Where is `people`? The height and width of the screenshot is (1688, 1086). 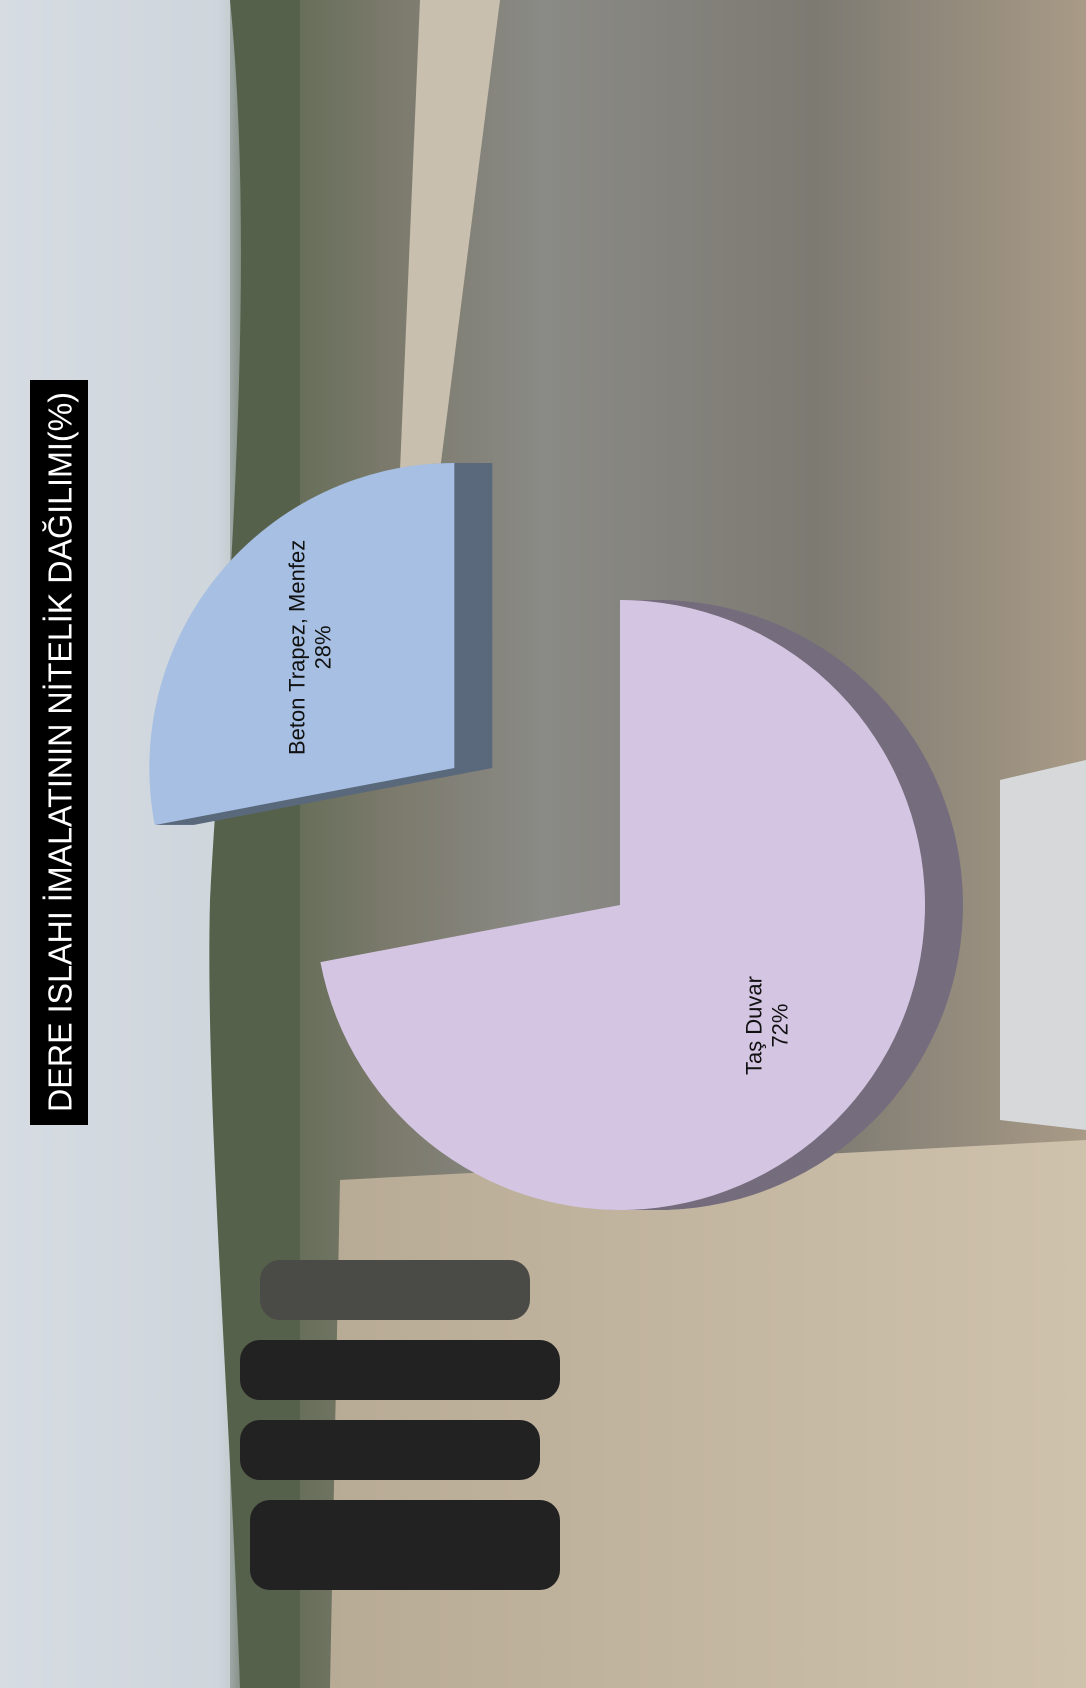
people is located at coordinates (400, 1425).